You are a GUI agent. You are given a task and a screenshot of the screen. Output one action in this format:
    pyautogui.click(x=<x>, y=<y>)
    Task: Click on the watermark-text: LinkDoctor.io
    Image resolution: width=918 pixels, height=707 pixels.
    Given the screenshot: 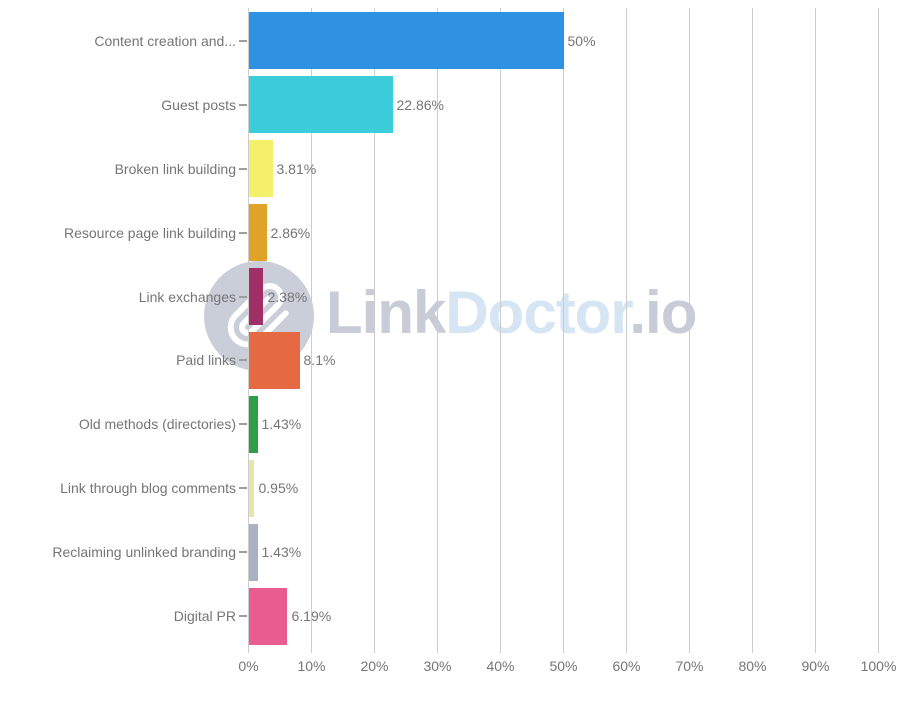 What is the action you would take?
    pyautogui.click(x=511, y=316)
    